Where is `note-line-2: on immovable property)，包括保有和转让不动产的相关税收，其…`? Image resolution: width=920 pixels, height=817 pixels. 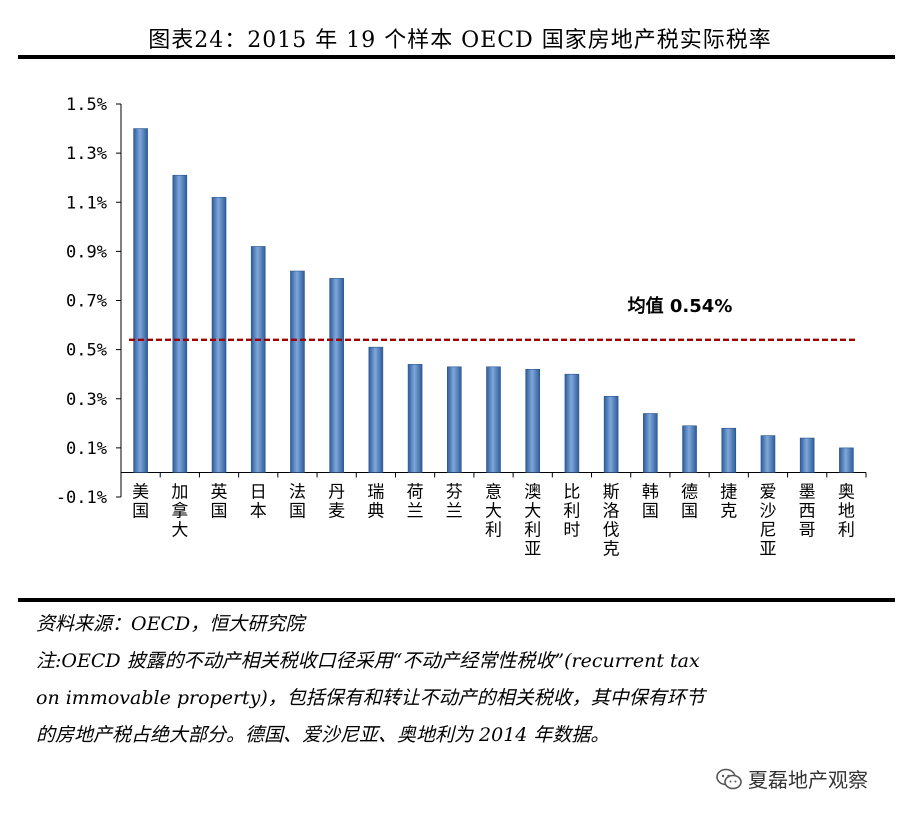 note-line-2: on immovable property)，包括保有和转让不动产的相关税收，其… is located at coordinates (370, 698).